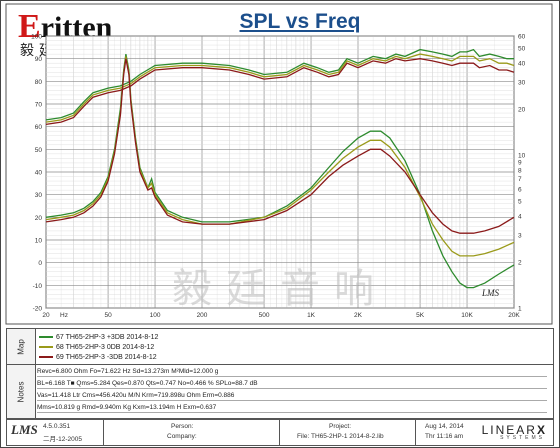 This screenshot has height=448, width=560. What do you see at coordinates (39, 82) in the screenshot?
I see `left-tick-label: 80` at bounding box center [39, 82].